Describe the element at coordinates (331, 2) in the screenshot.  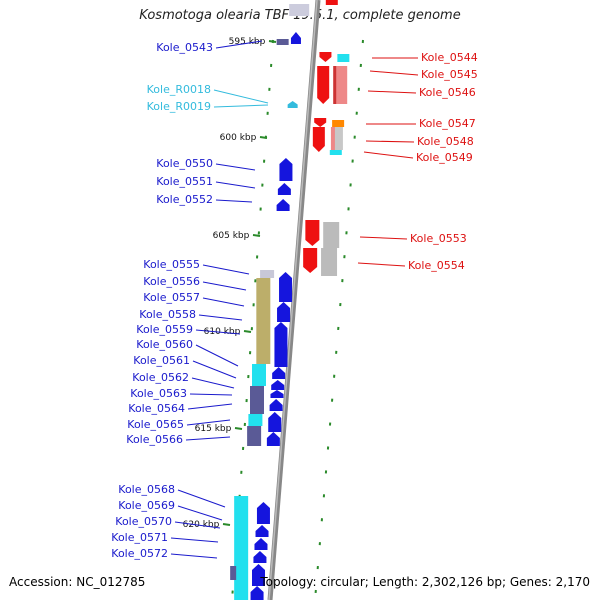
I see `feature-0544-top` at that location.